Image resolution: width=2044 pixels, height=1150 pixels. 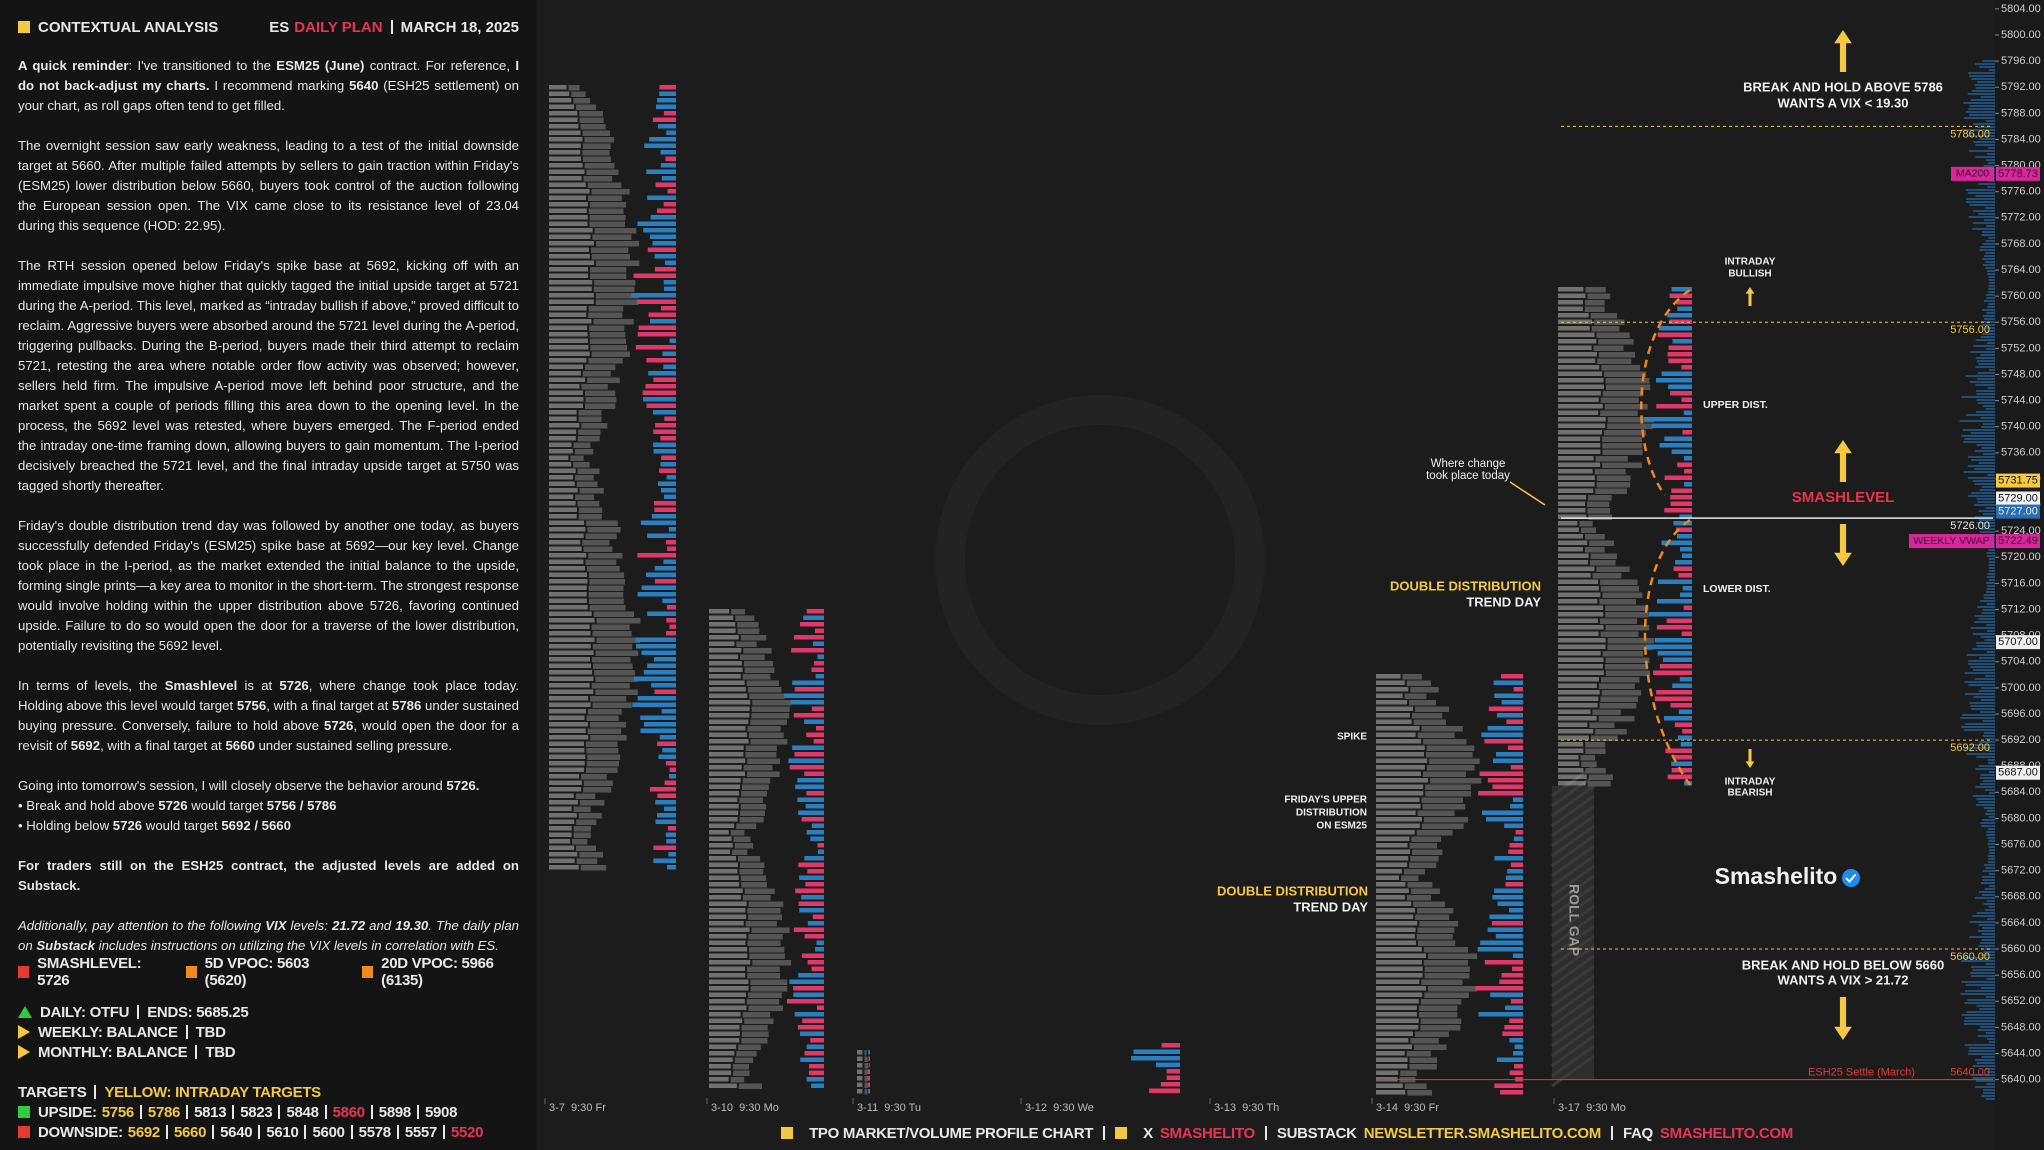 What do you see at coordinates (173, 805) in the screenshot?
I see `text-run: 5726` at bounding box center [173, 805].